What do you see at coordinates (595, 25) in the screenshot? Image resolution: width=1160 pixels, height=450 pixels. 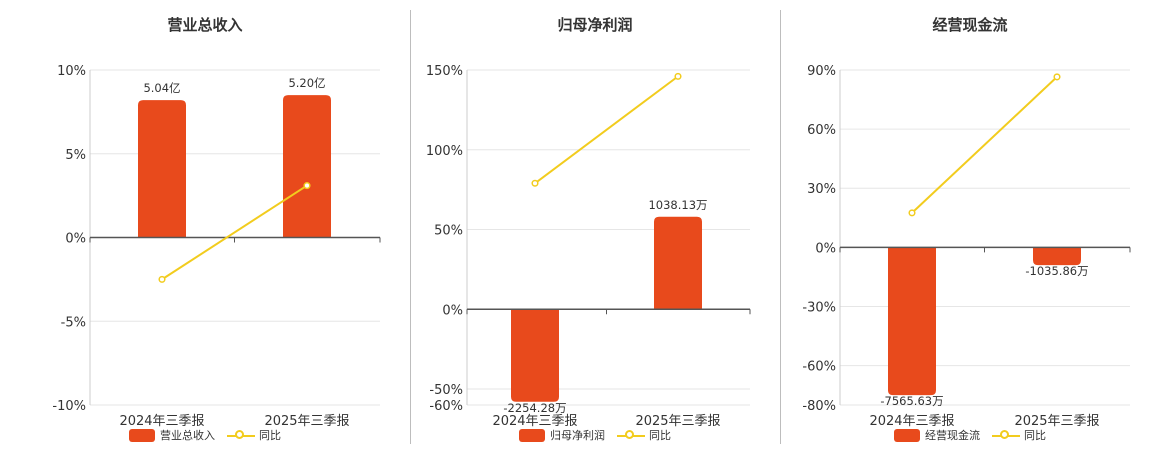 I see `chart-title: 归母净利润` at bounding box center [595, 25].